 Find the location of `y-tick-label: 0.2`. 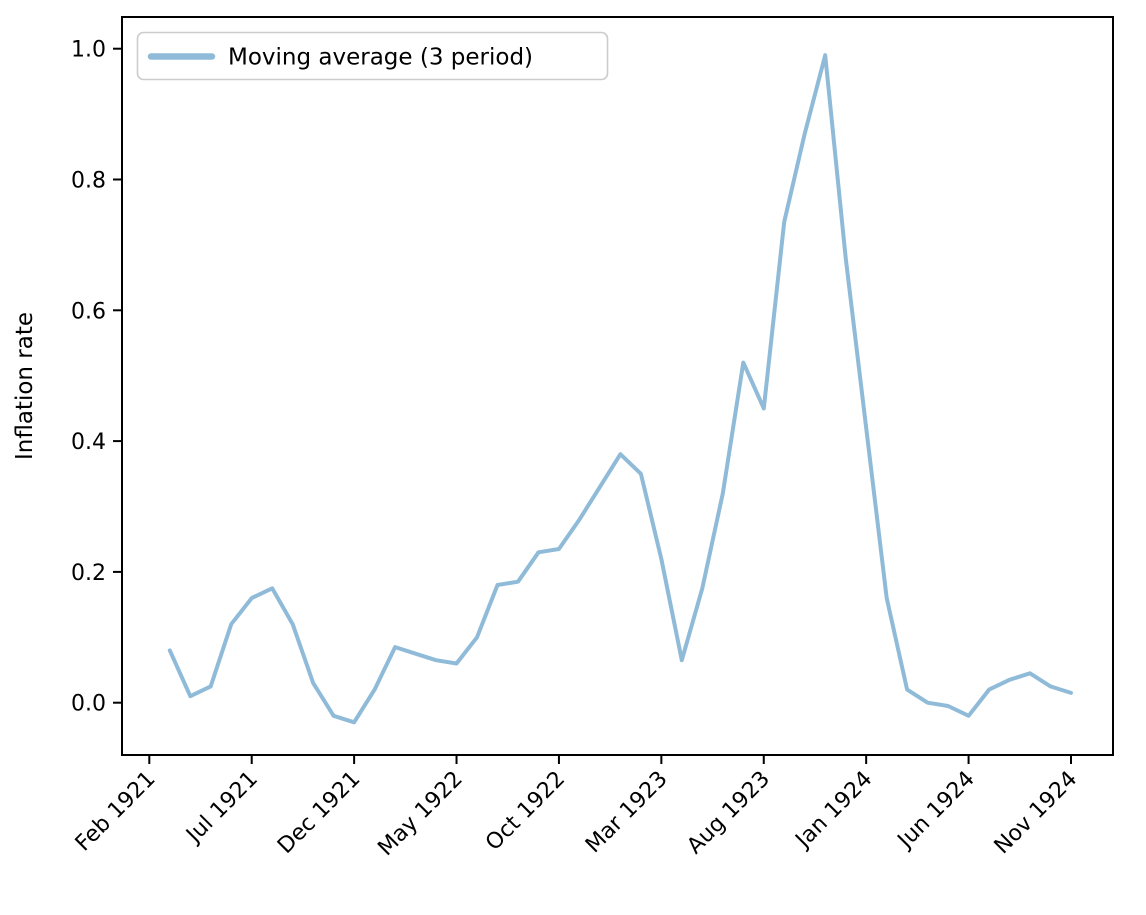

y-tick-label: 0.2 is located at coordinates (88, 573).